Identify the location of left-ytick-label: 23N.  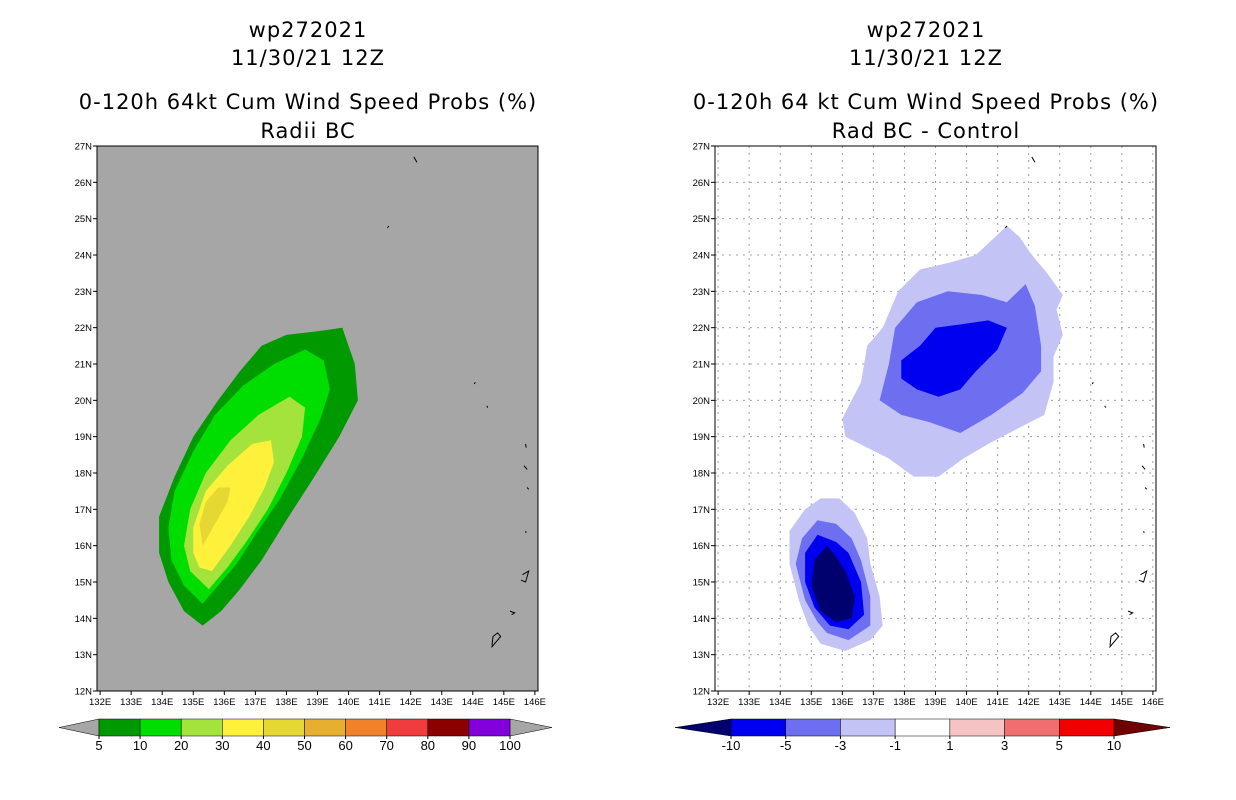
(84, 292).